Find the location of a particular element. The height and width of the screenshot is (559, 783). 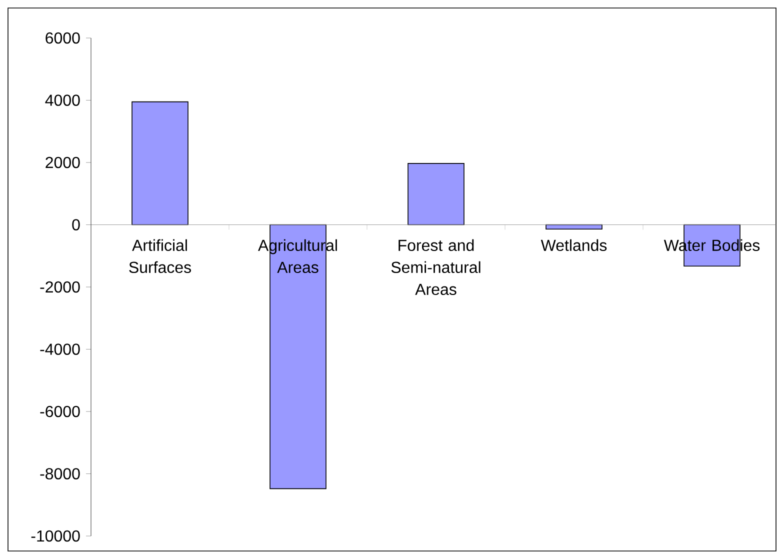

y-tick-label: 2000 is located at coordinates (63, 162).